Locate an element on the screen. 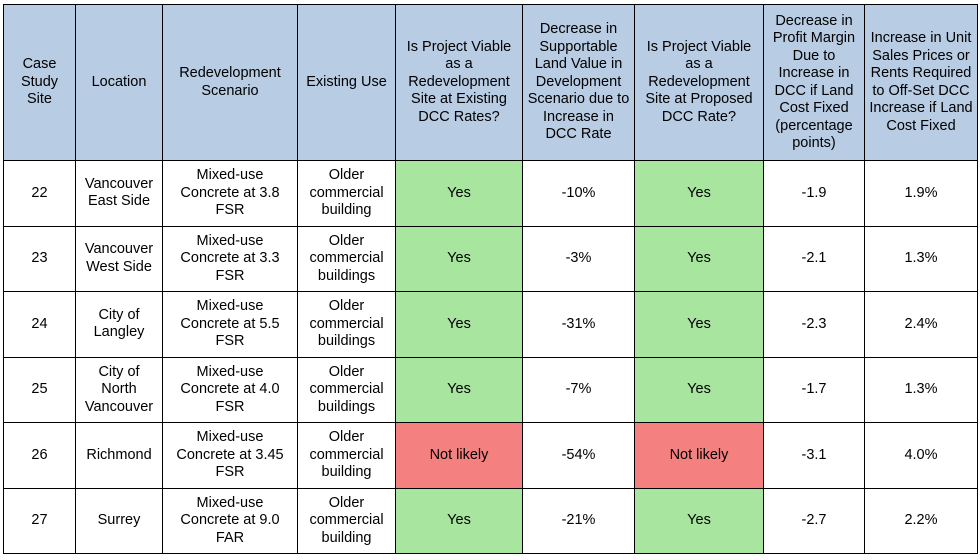  cell-price-increase: 4.0% is located at coordinates (921, 455).